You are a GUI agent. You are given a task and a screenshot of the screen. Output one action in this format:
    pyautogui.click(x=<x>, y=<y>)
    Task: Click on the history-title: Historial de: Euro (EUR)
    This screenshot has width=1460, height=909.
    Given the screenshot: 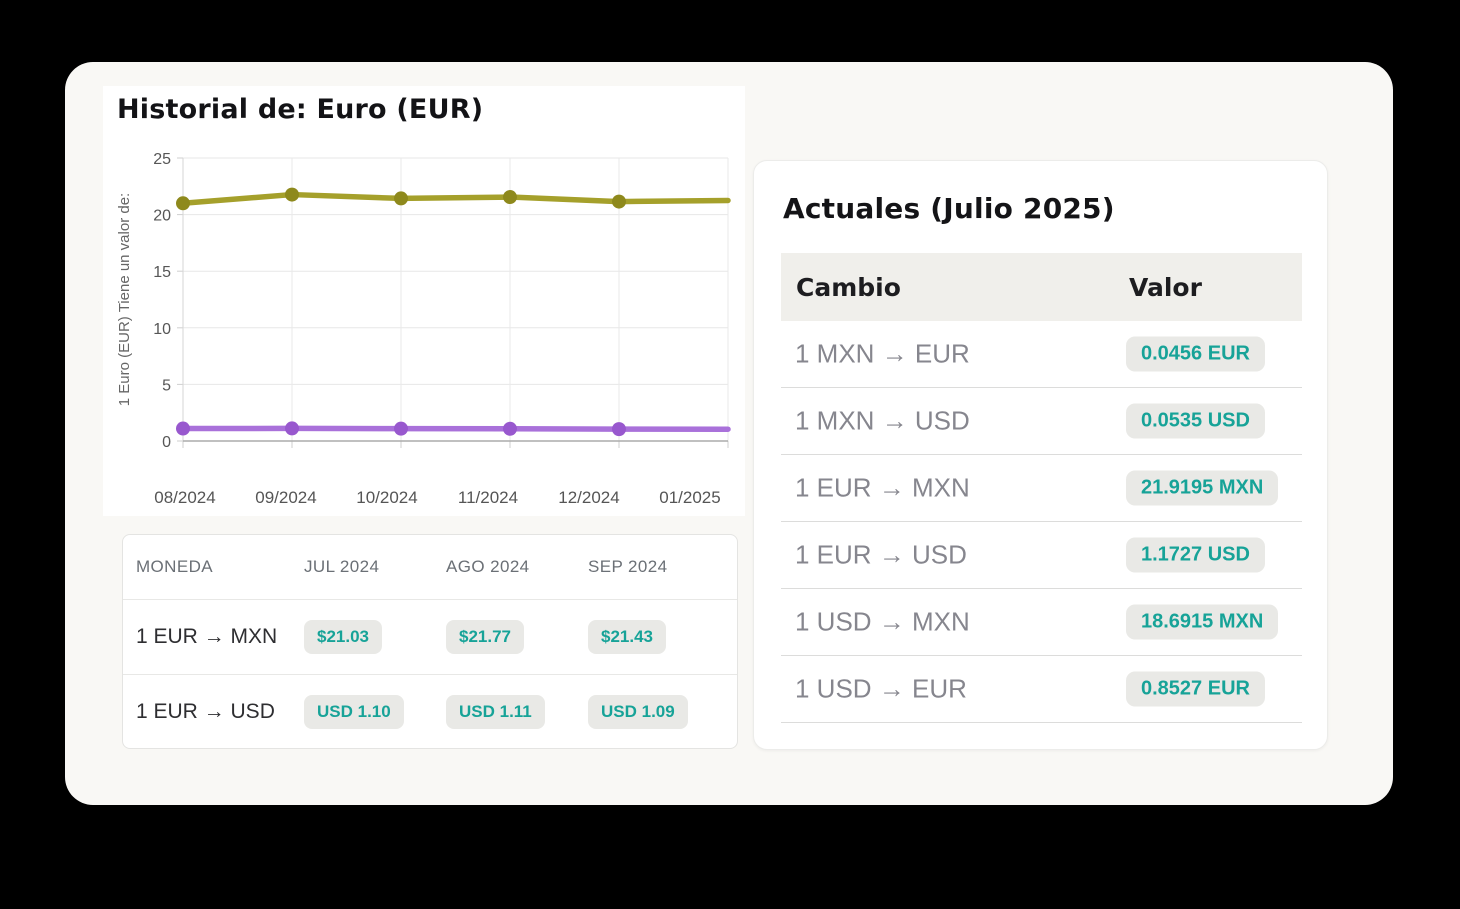 What is the action you would take?
    pyautogui.click(x=300, y=109)
    